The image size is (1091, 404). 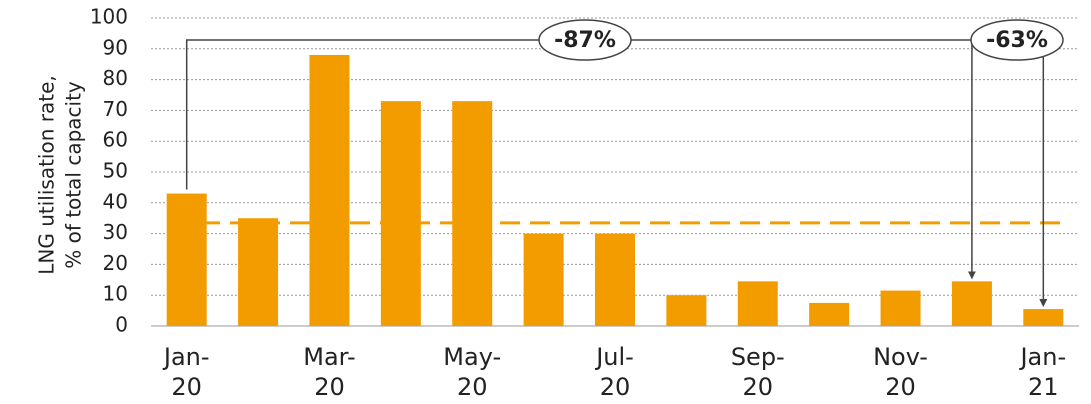 I want to click on annotation-label: -63%, so click(x=1017, y=40).